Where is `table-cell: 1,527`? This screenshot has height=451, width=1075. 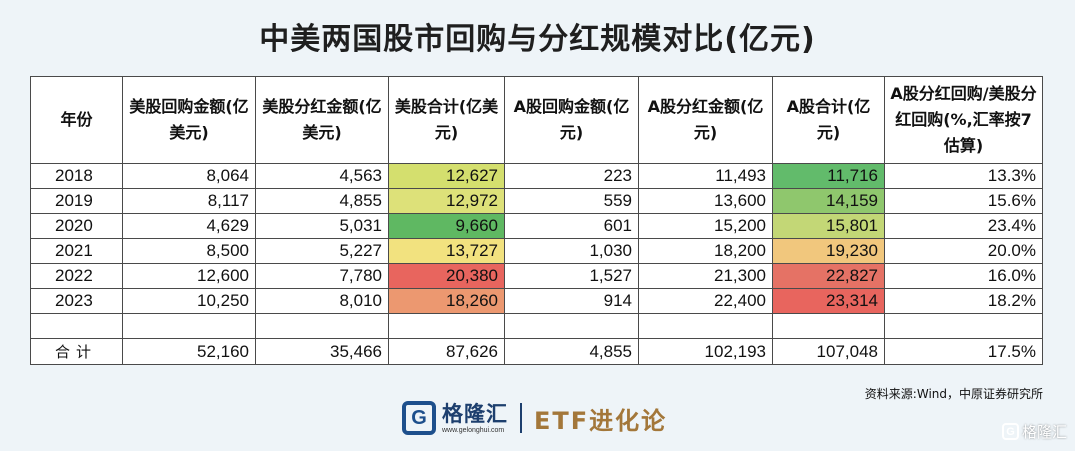 table-cell: 1,527 is located at coordinates (571, 276).